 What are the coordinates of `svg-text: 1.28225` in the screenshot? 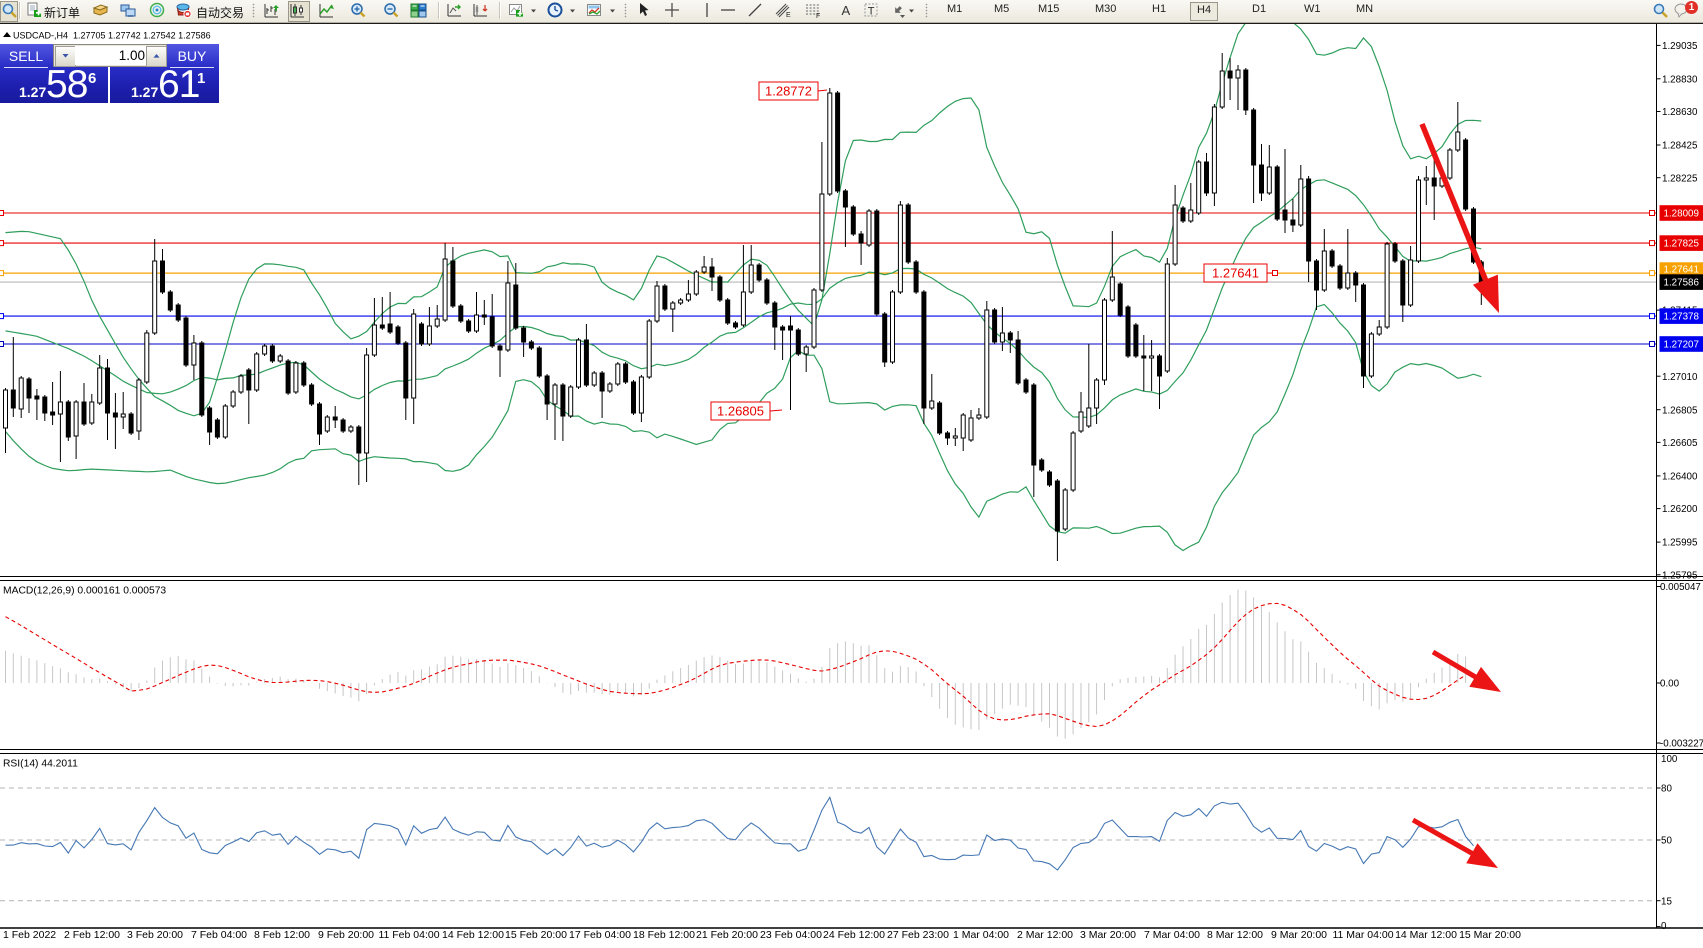 It's located at (1680, 178).